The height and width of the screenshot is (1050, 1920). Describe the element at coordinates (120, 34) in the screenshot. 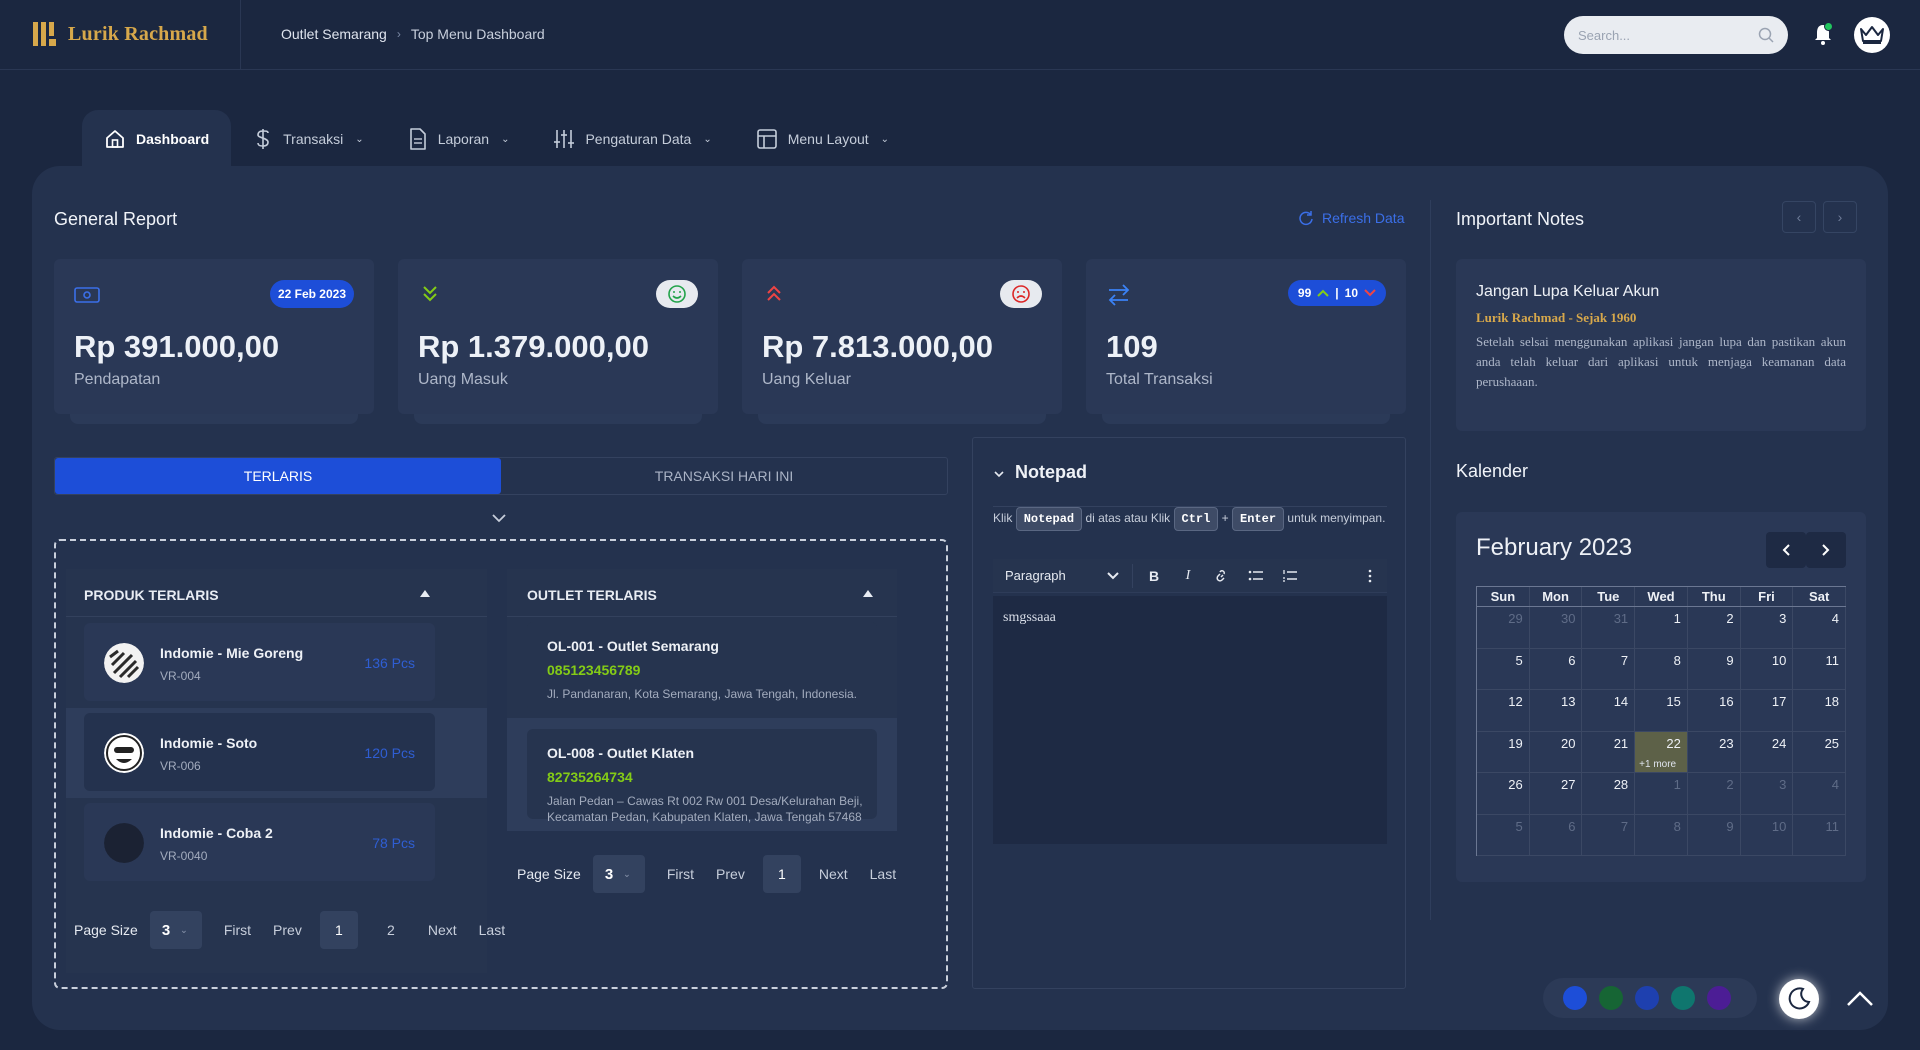

I see `brand-logo: Lurik Rachmad` at that location.